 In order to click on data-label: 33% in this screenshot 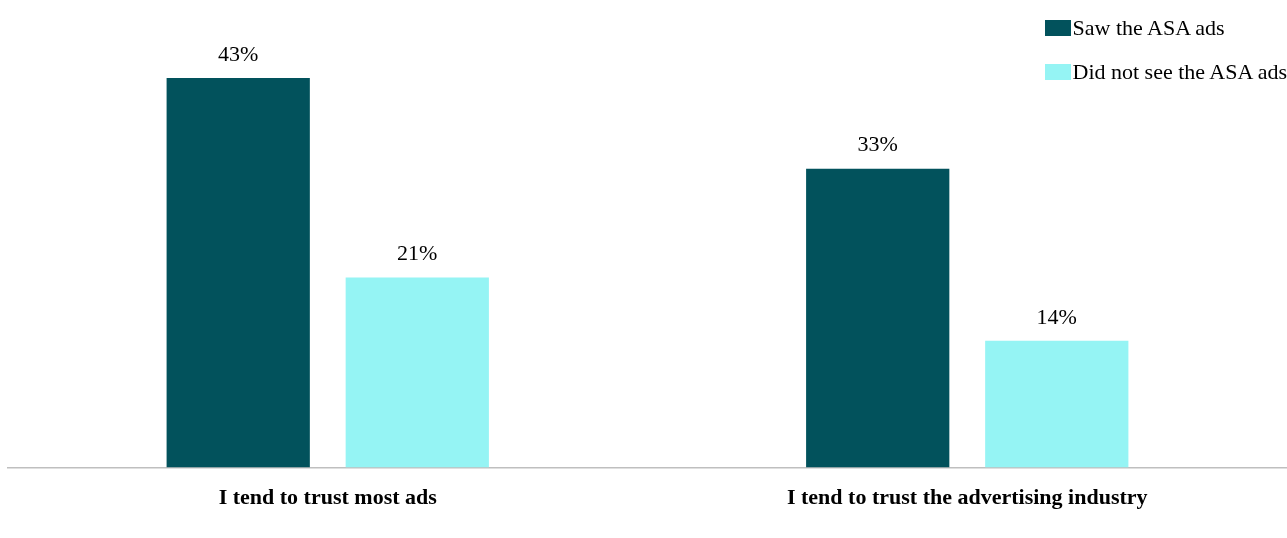, I will do `click(877, 144)`.